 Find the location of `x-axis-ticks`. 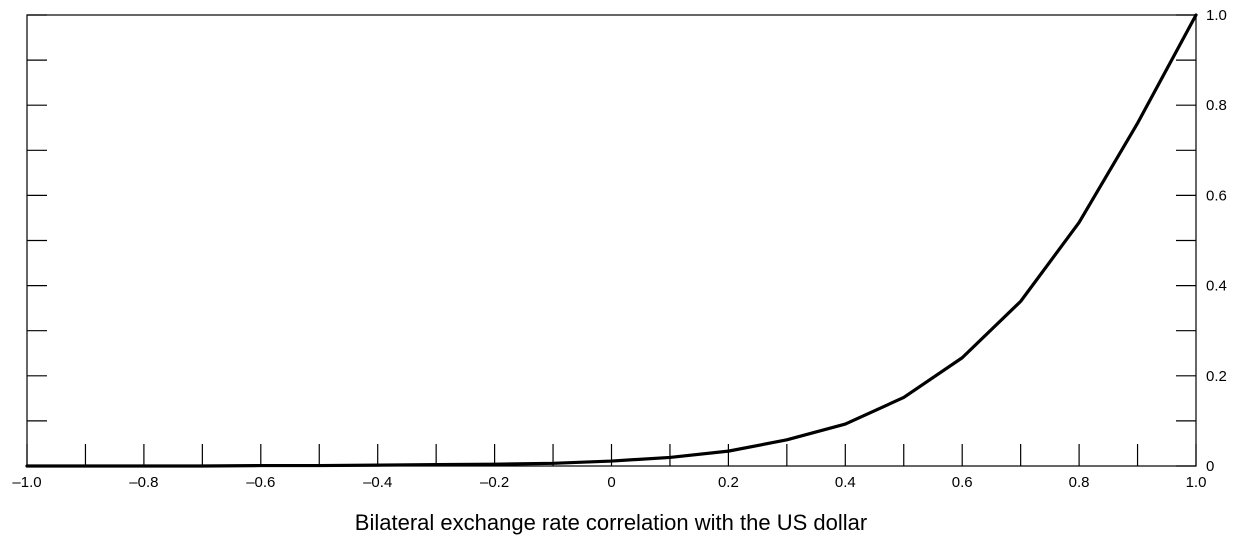

x-axis-ticks is located at coordinates (611, 455).